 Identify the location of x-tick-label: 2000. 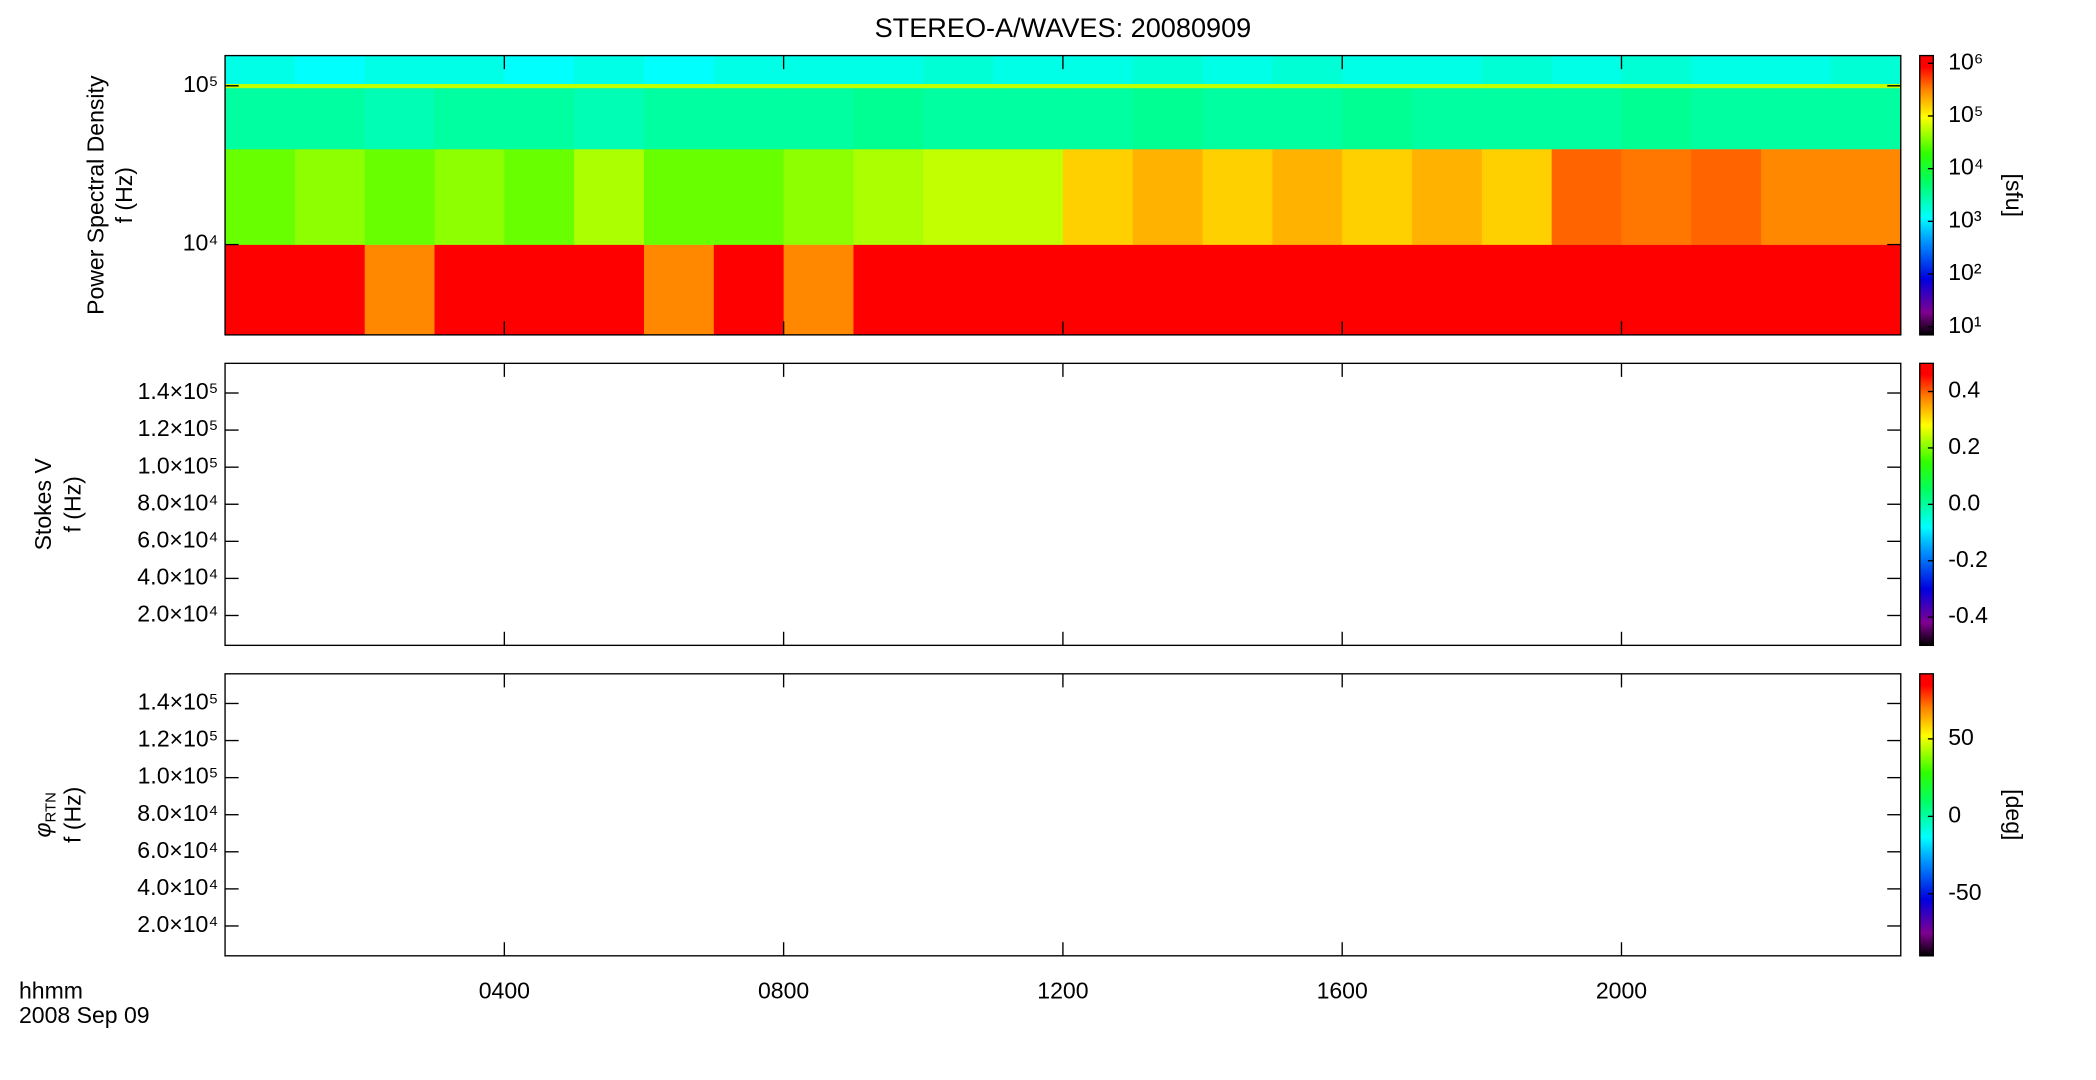
(1621, 991).